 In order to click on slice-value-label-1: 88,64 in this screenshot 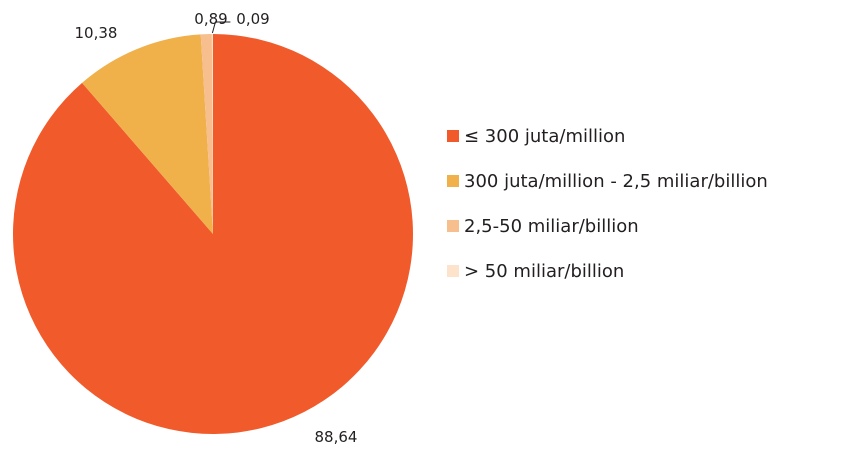, I will do `click(336, 437)`.